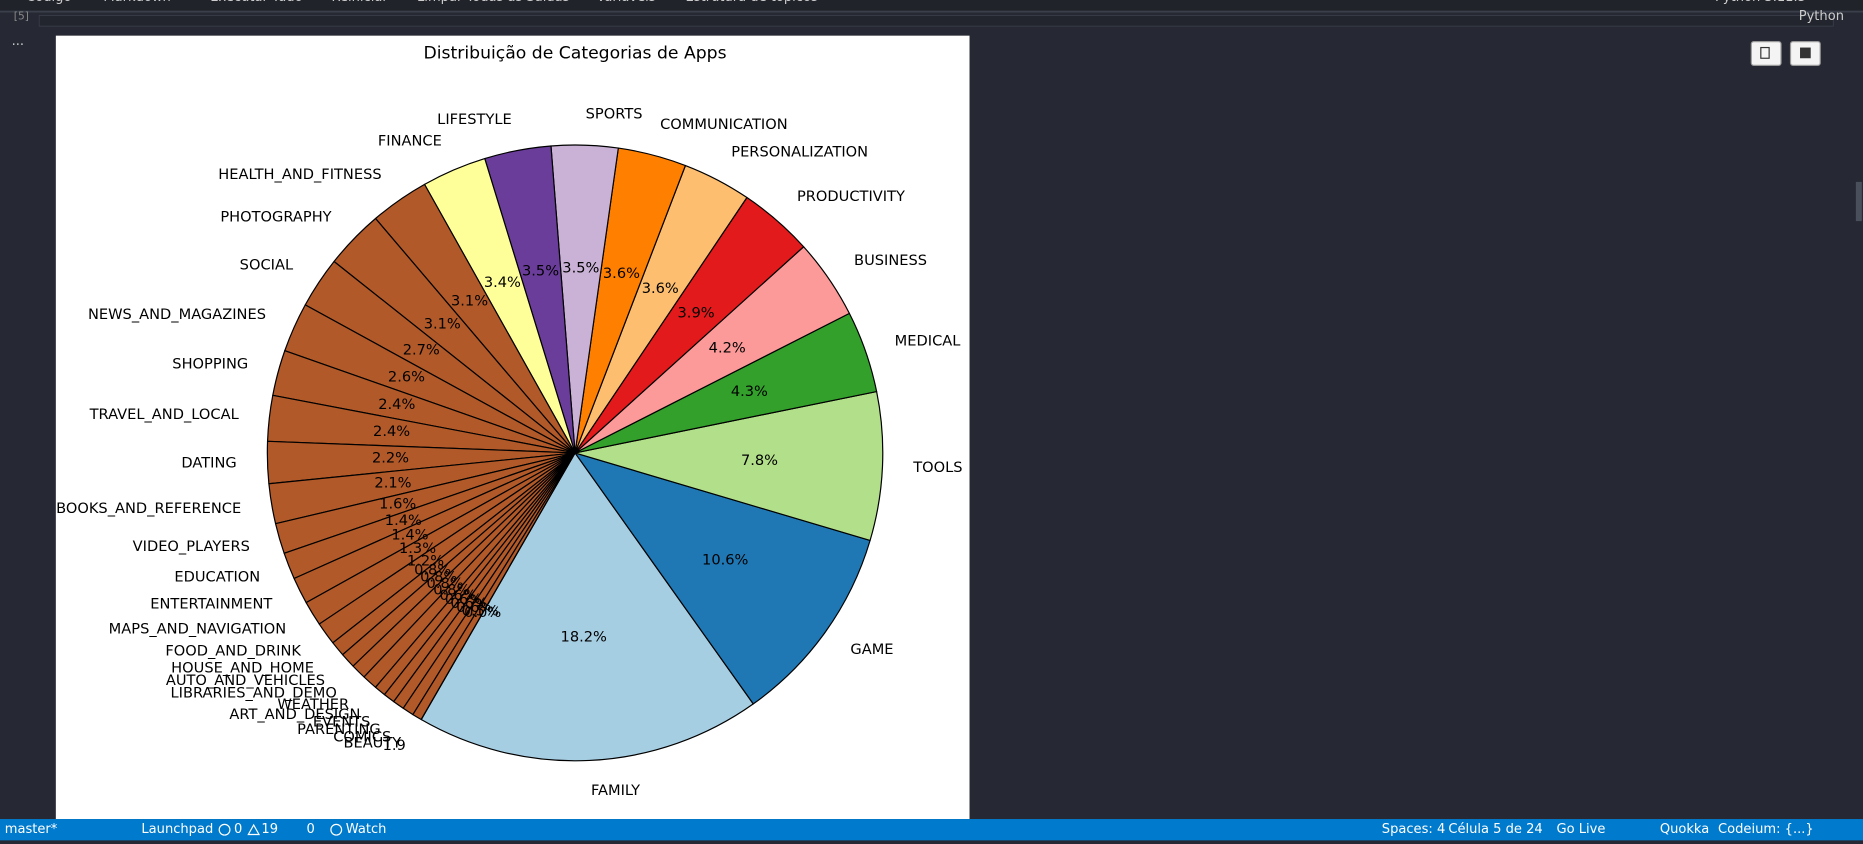 The width and height of the screenshot is (1863, 844). I want to click on percent-label: 10.6%, so click(725, 559).